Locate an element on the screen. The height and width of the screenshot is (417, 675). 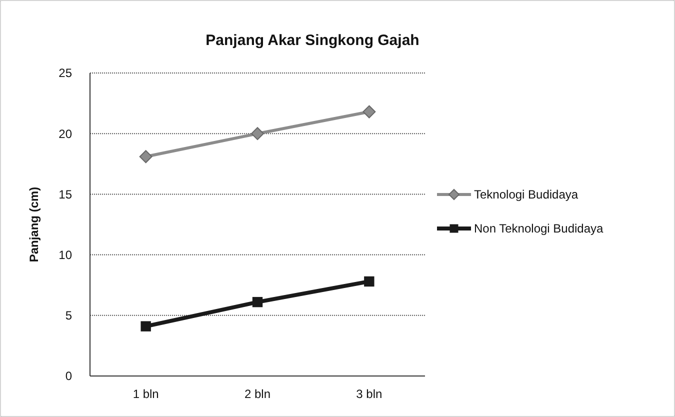
legend-label: Non Teknologi Budidaya is located at coordinates (539, 229).